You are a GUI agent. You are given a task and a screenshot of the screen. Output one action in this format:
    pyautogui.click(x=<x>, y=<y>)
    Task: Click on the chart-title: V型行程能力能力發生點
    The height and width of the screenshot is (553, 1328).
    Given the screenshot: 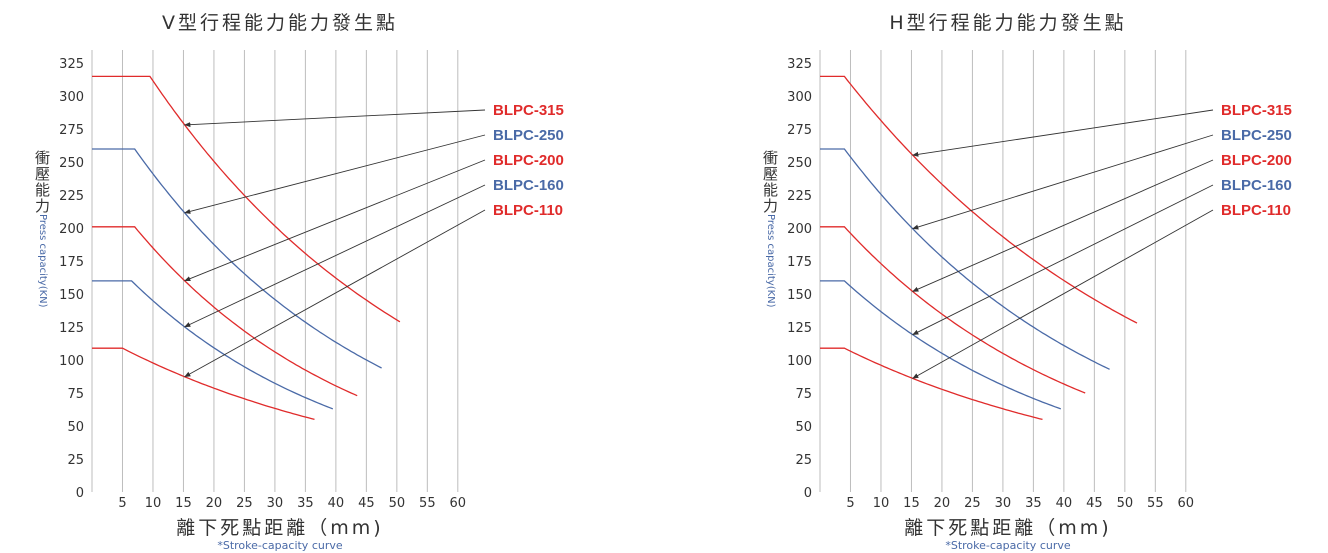 What is the action you would take?
    pyautogui.click(x=280, y=23)
    